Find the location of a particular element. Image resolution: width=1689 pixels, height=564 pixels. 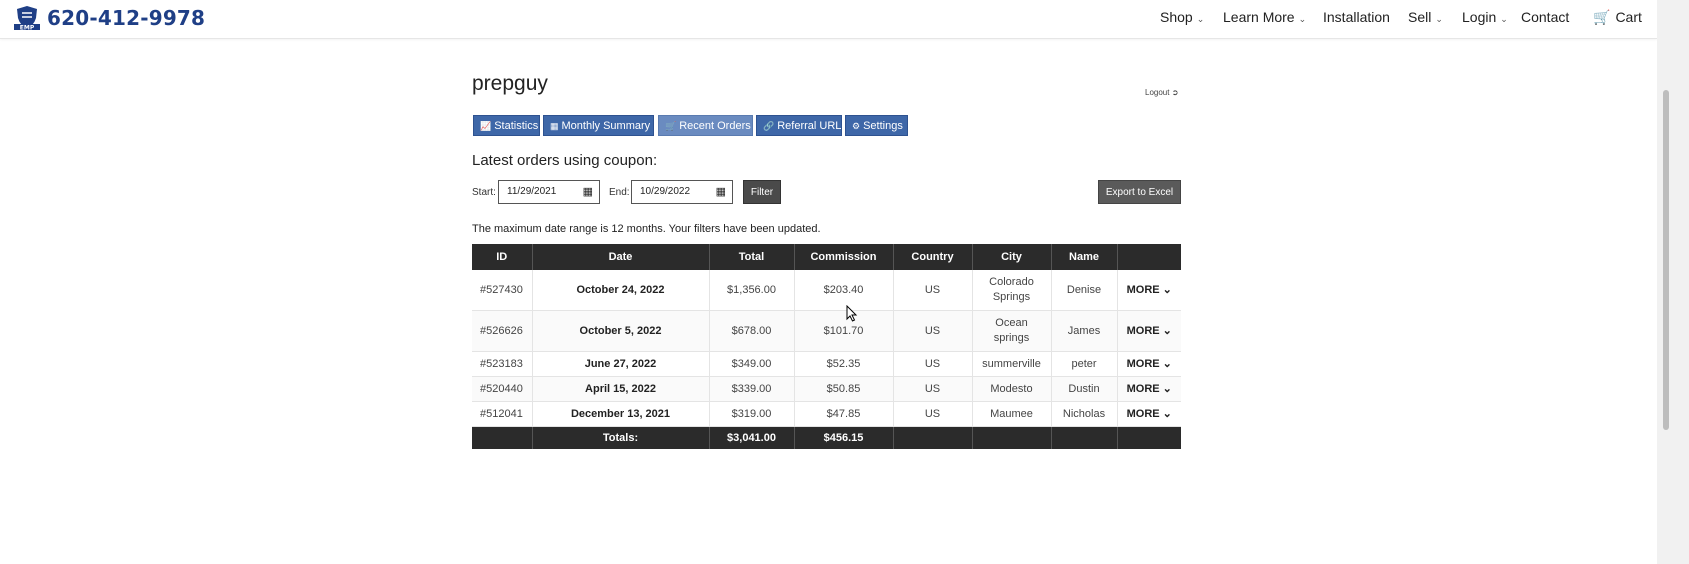

nav-shop: Shop ⌄ is located at coordinates (1182, 17).